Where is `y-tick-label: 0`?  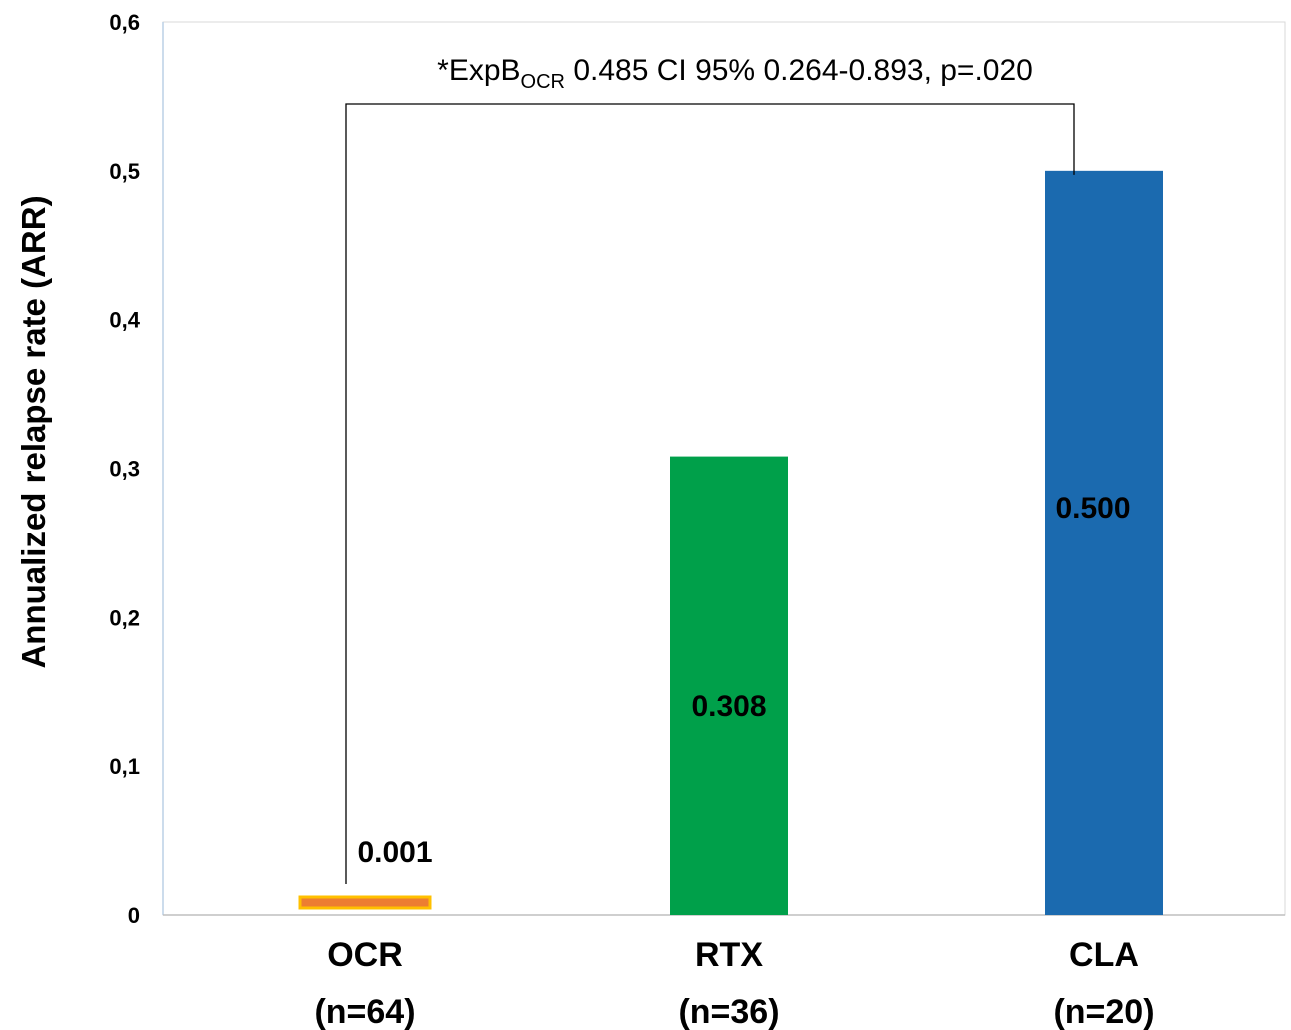 y-tick-label: 0 is located at coordinates (134, 915).